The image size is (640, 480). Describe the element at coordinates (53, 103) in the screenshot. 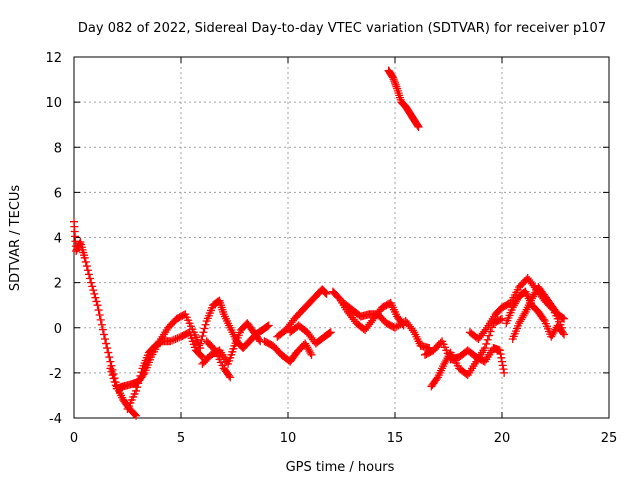

I see `y-tick-label: 10` at that location.